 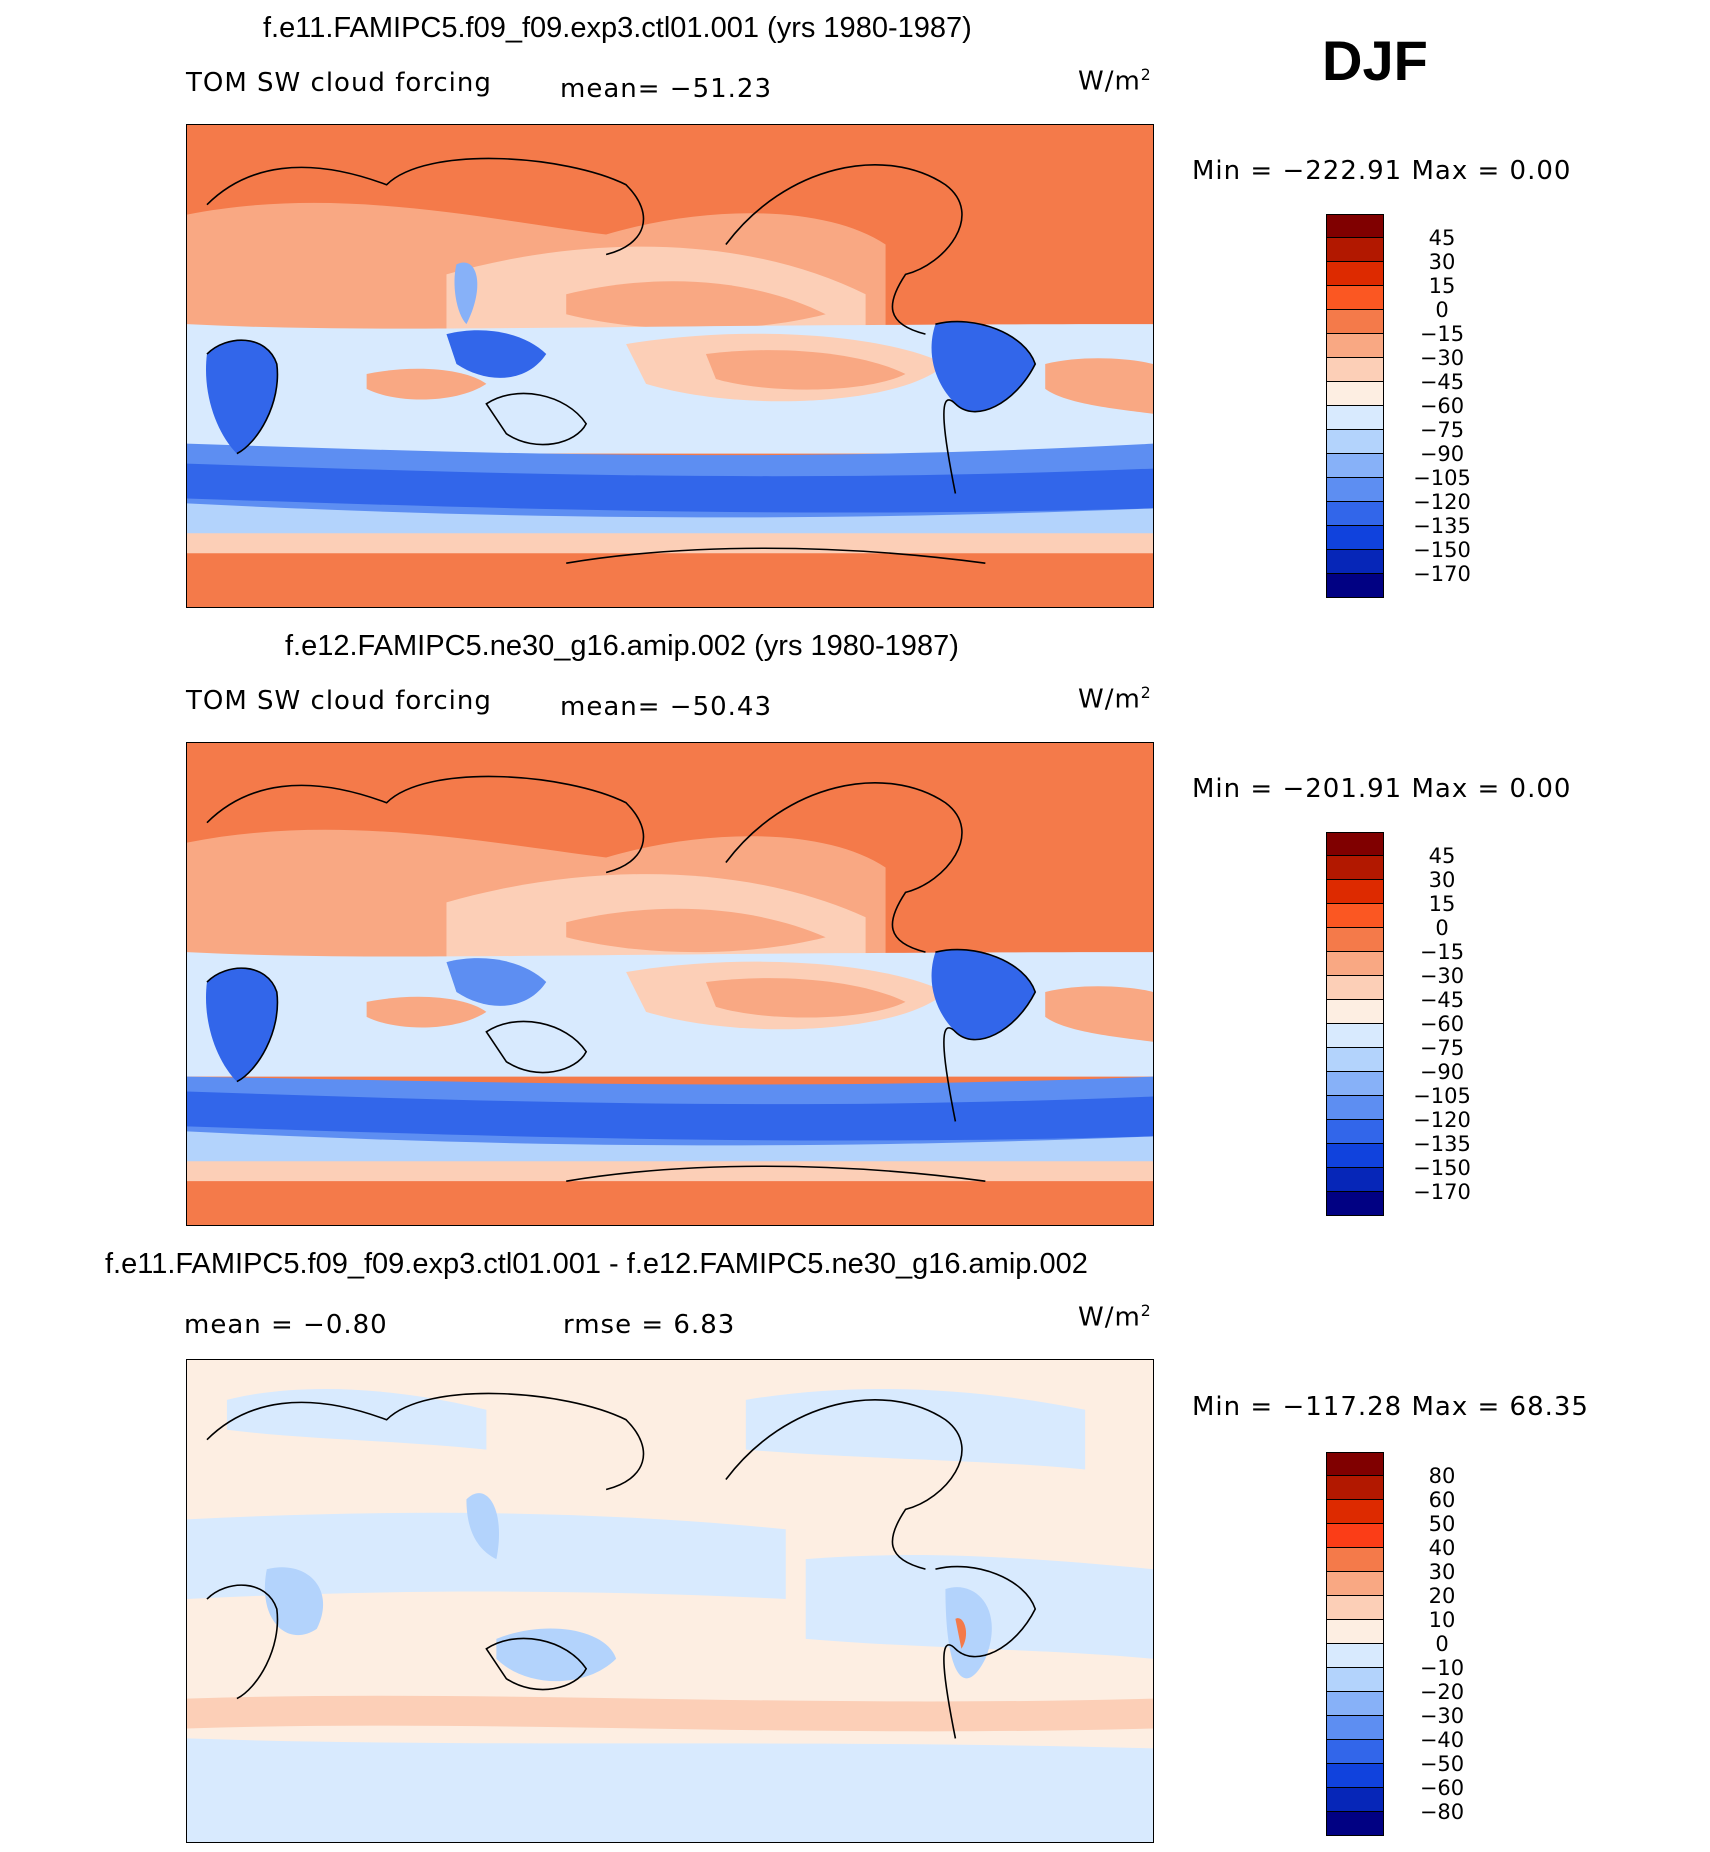 What do you see at coordinates (1442, 1596) in the screenshot?
I see `colorbar-tick-label: 20` at bounding box center [1442, 1596].